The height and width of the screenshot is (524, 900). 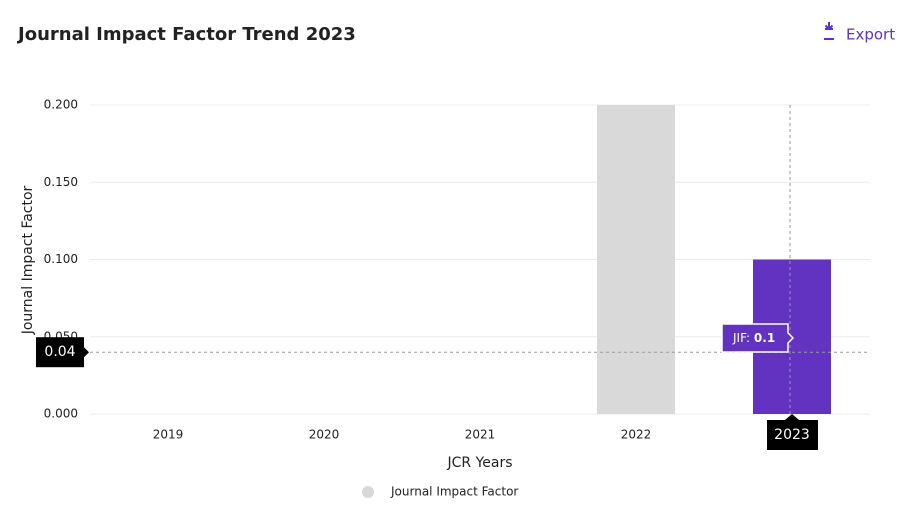 I want to click on crosshair-x-label: 2023, so click(x=792, y=435).